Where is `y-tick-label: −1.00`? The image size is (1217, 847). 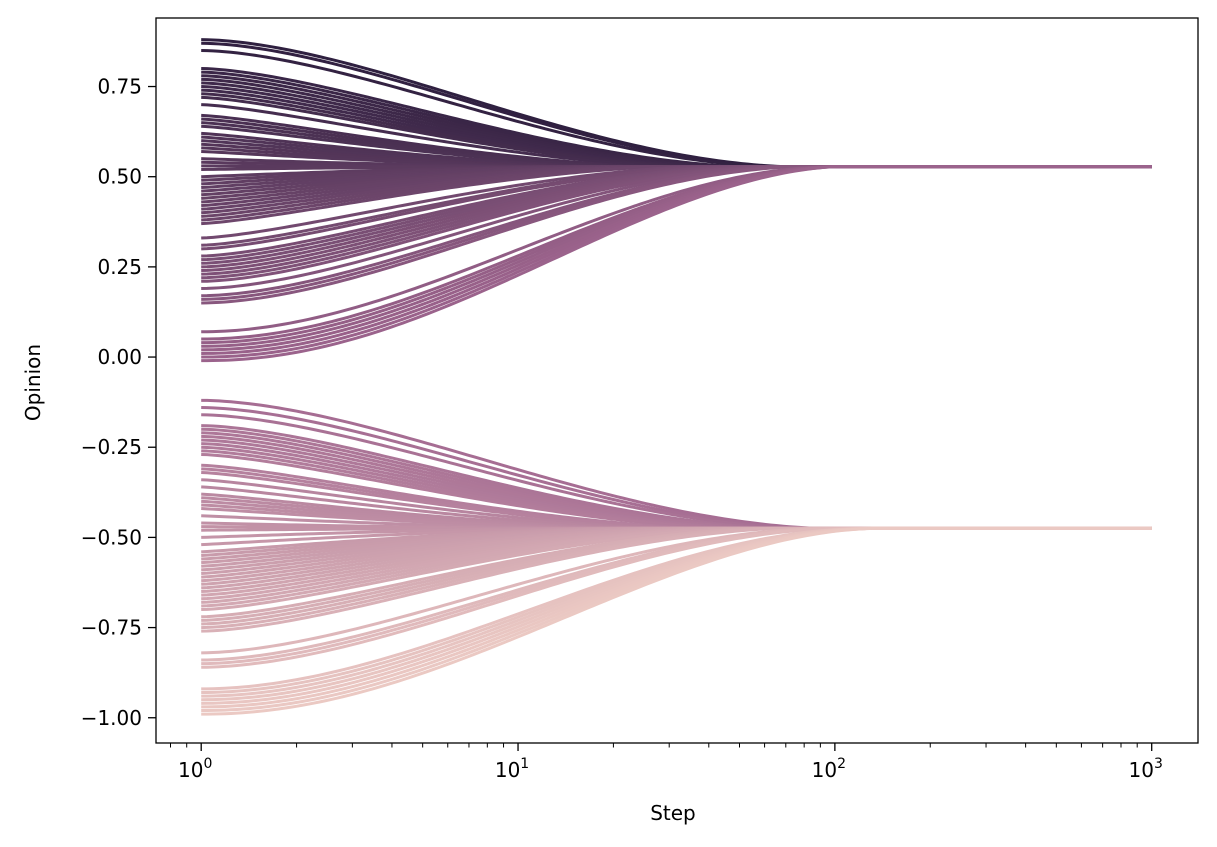 y-tick-label: −1.00 is located at coordinates (111, 718).